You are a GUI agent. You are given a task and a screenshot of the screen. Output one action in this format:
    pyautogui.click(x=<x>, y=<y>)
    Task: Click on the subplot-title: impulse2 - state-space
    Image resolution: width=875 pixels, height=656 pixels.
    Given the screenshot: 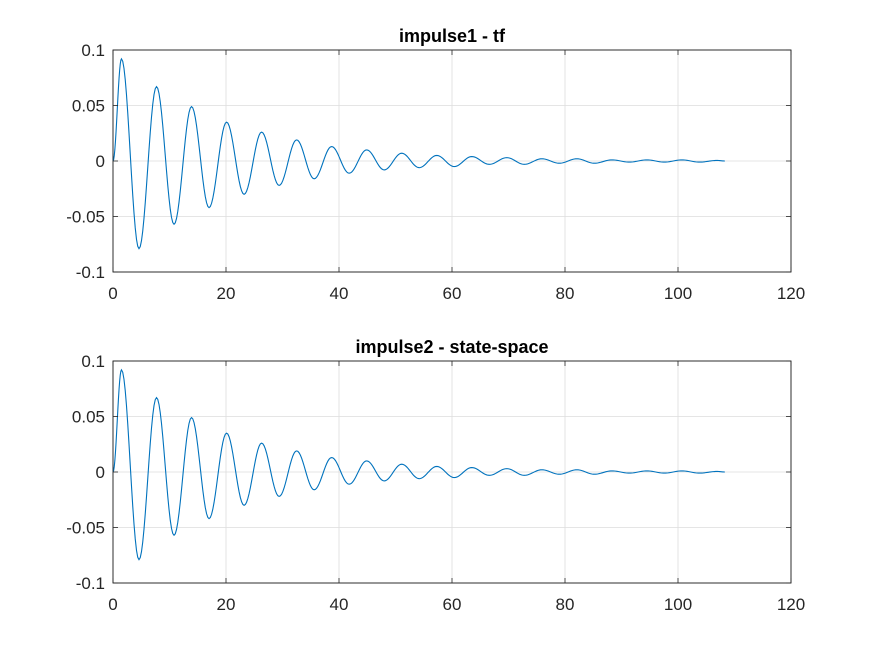 What is the action you would take?
    pyautogui.click(x=451, y=347)
    